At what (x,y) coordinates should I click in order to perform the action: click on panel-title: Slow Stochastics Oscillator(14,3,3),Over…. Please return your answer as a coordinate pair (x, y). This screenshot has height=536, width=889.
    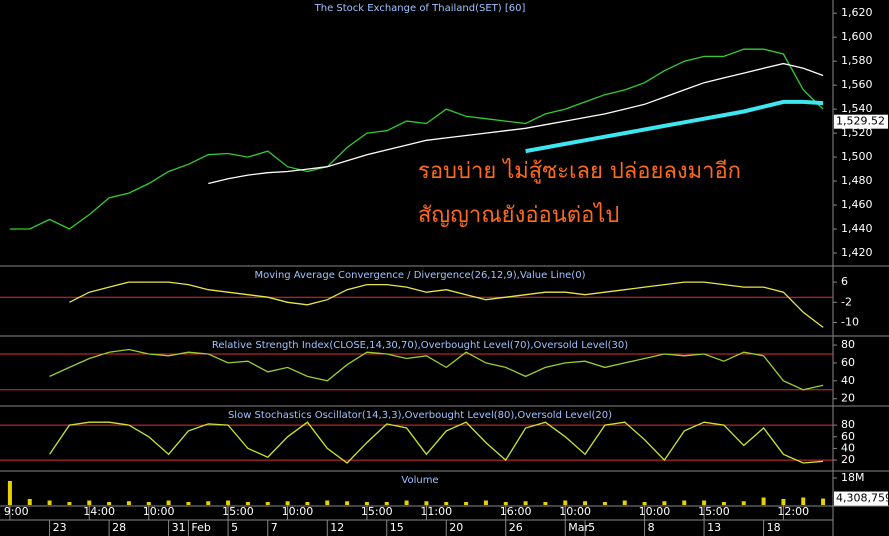
    Looking at the image, I should click on (420, 415).